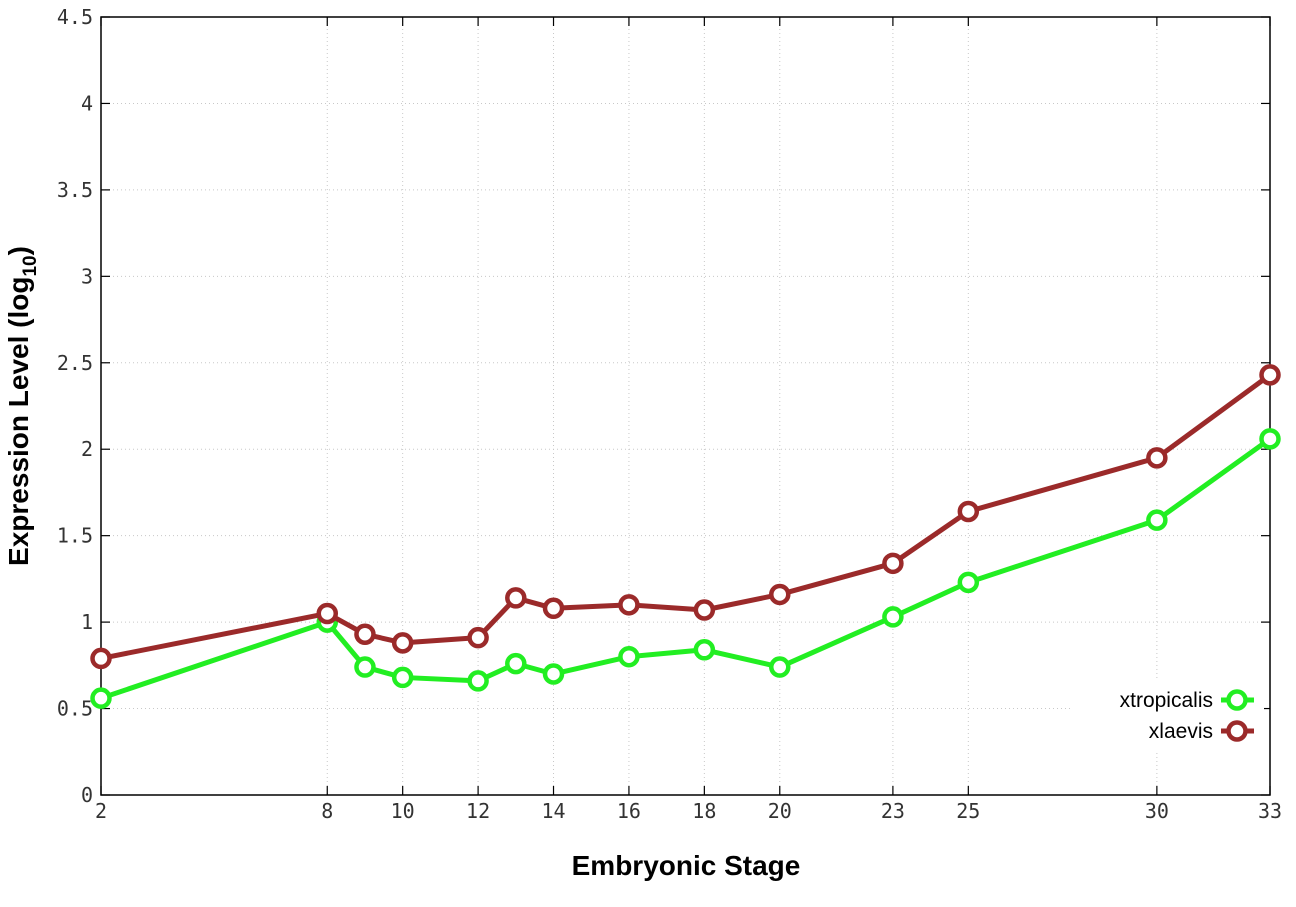  Describe the element at coordinates (1270, 811) in the screenshot. I see `x-tick-label: 33` at that location.